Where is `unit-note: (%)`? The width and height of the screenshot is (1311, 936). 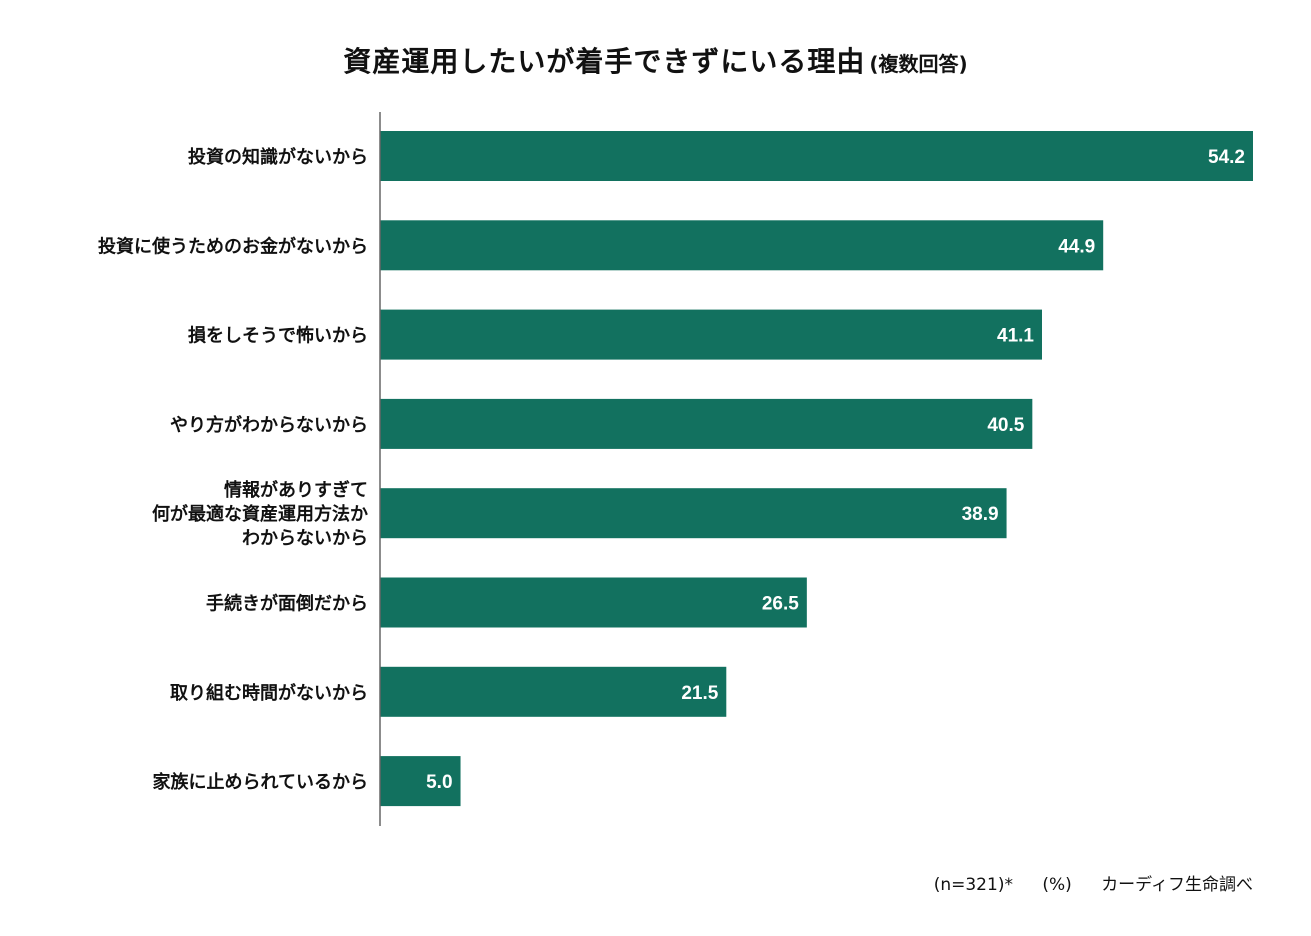 unit-note: (%) is located at coordinates (1057, 885).